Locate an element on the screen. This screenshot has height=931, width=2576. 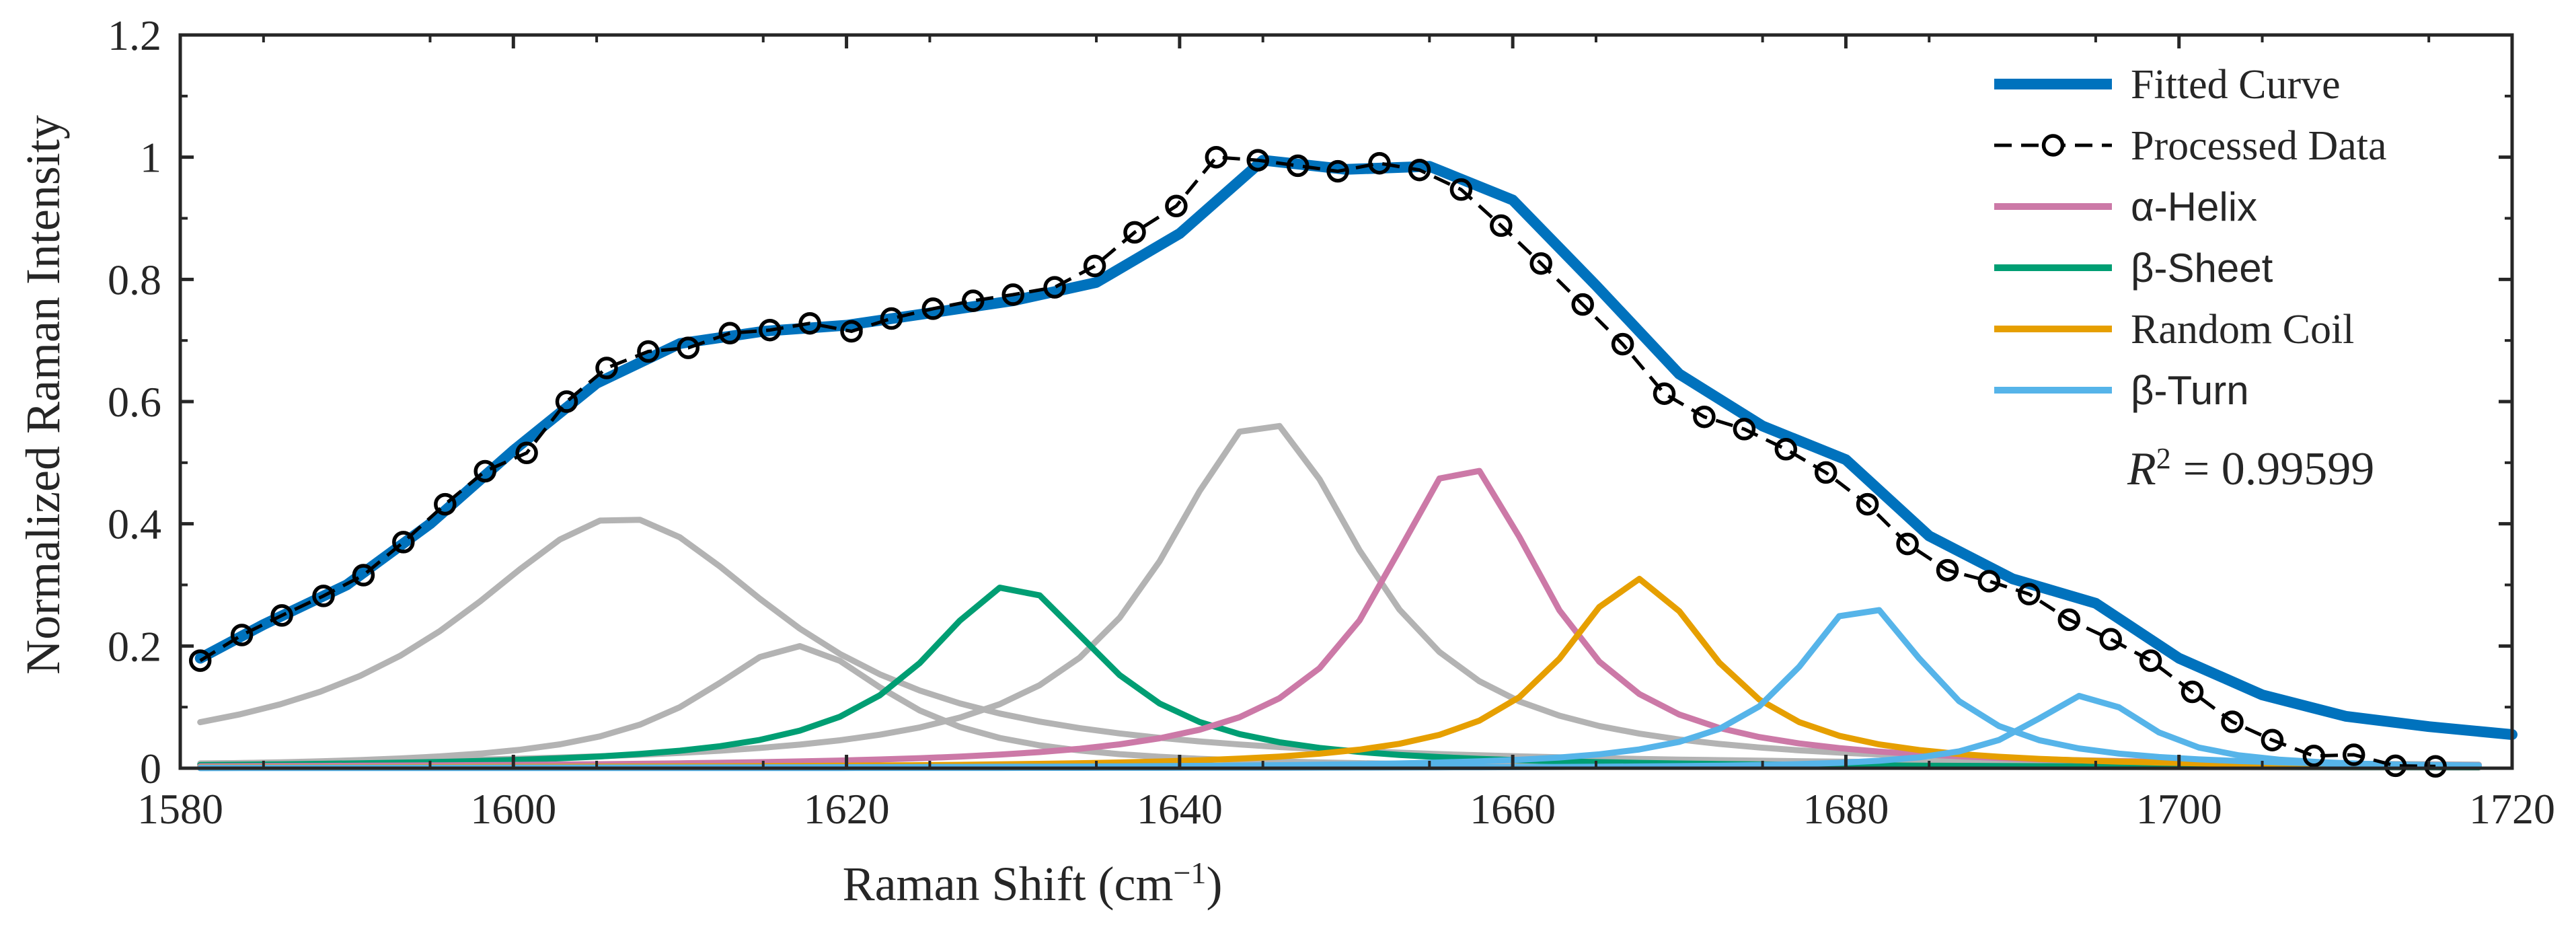
x-axis-label: Raman Shift (cm−1) is located at coordinates (1033, 884).